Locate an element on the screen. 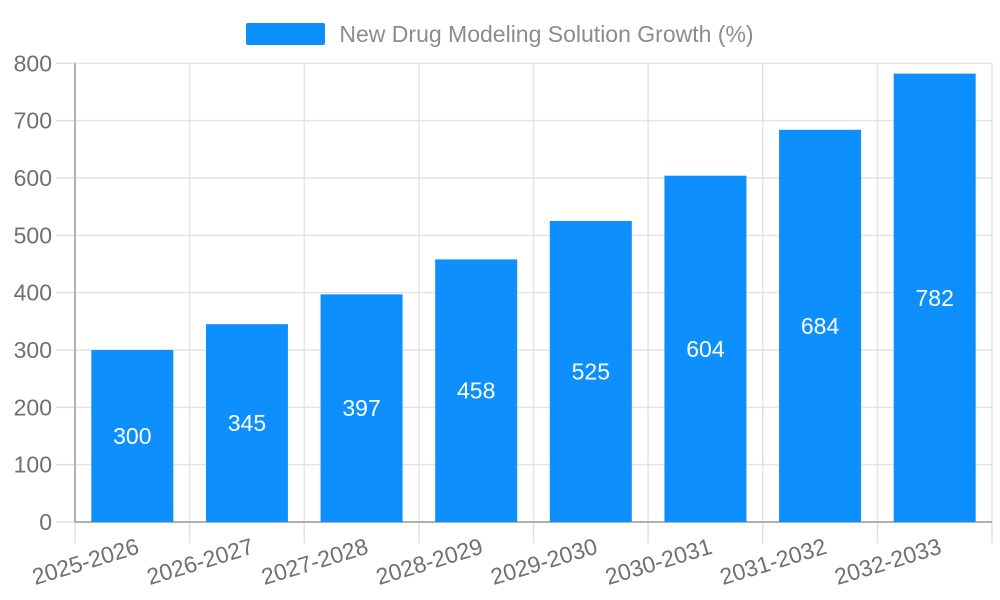  y-axis-tick-label: 100 is located at coordinates (33, 465).